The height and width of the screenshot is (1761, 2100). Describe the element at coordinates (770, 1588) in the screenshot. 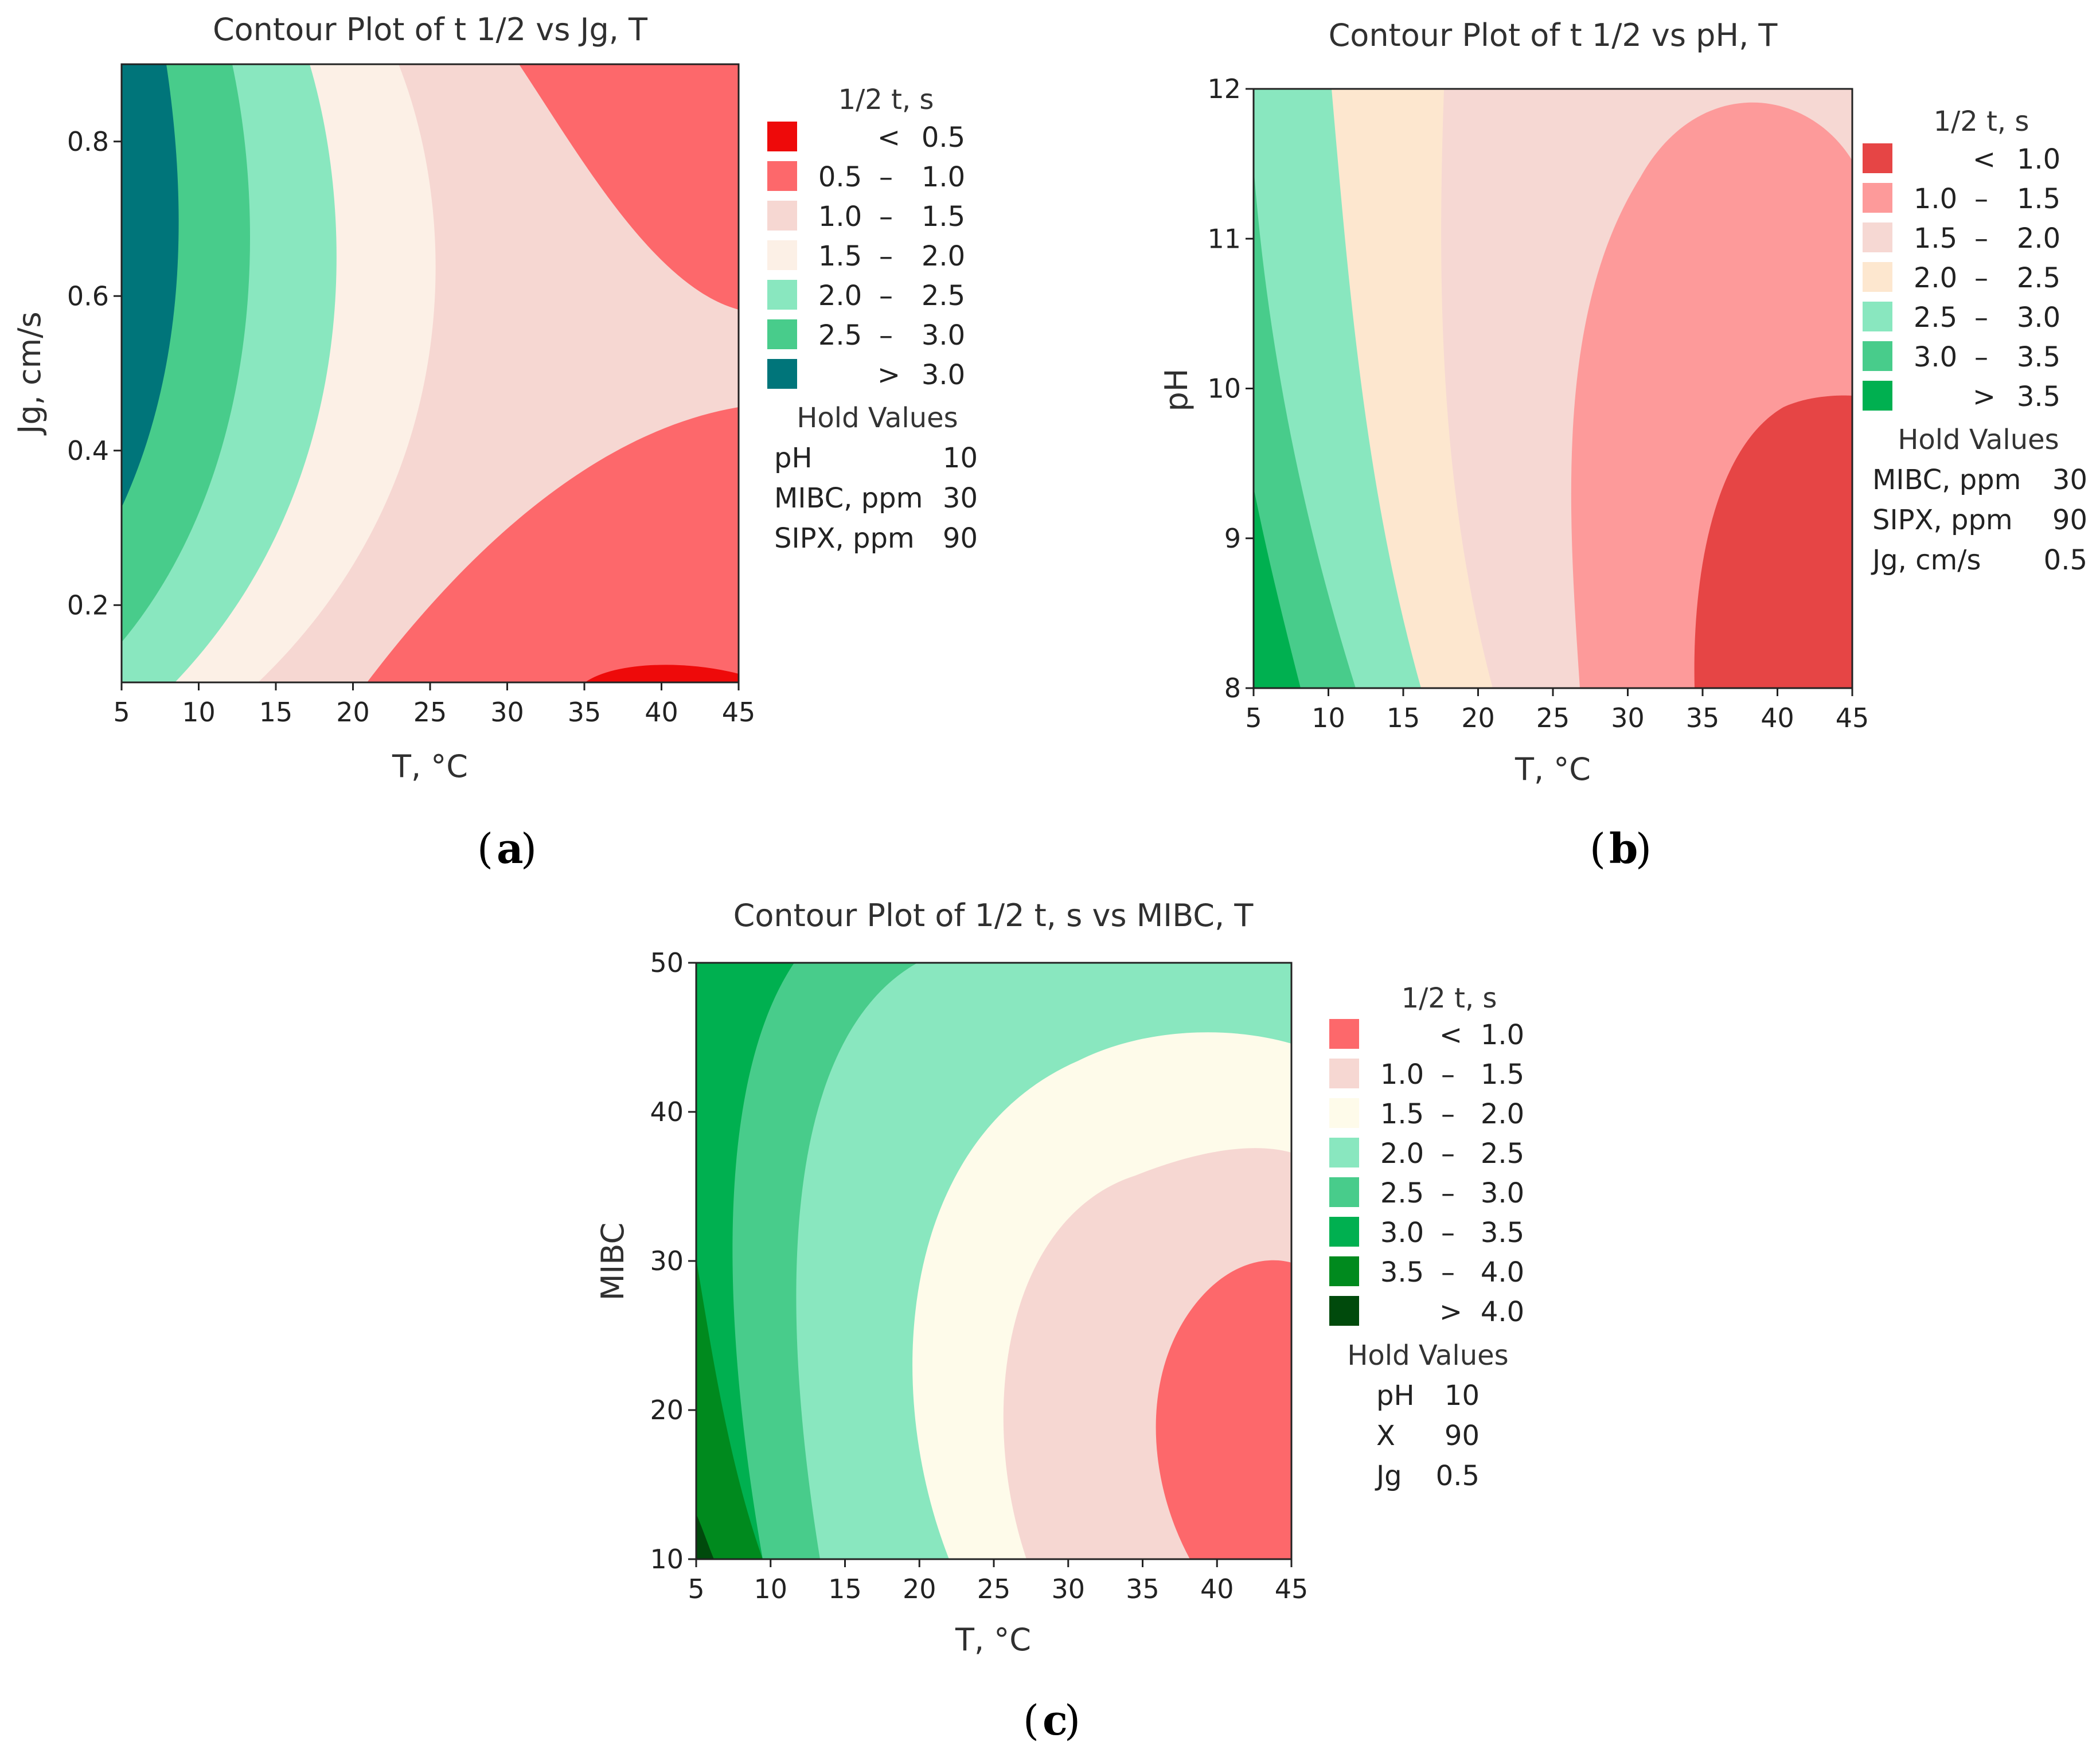

I see `c-xtick: 10` at that location.